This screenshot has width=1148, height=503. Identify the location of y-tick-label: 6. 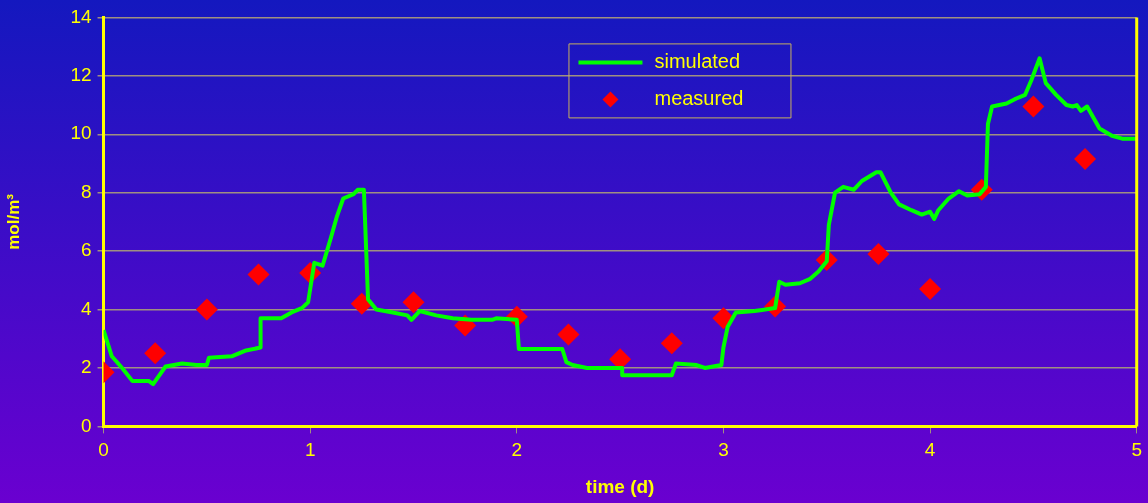
(86, 250).